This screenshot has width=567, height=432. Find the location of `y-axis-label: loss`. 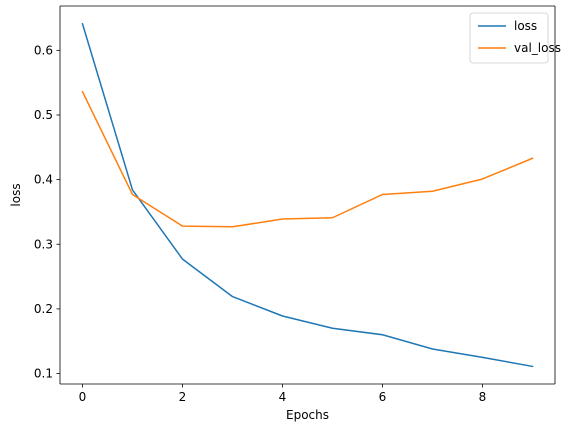

y-axis-label: loss is located at coordinates (16, 194).